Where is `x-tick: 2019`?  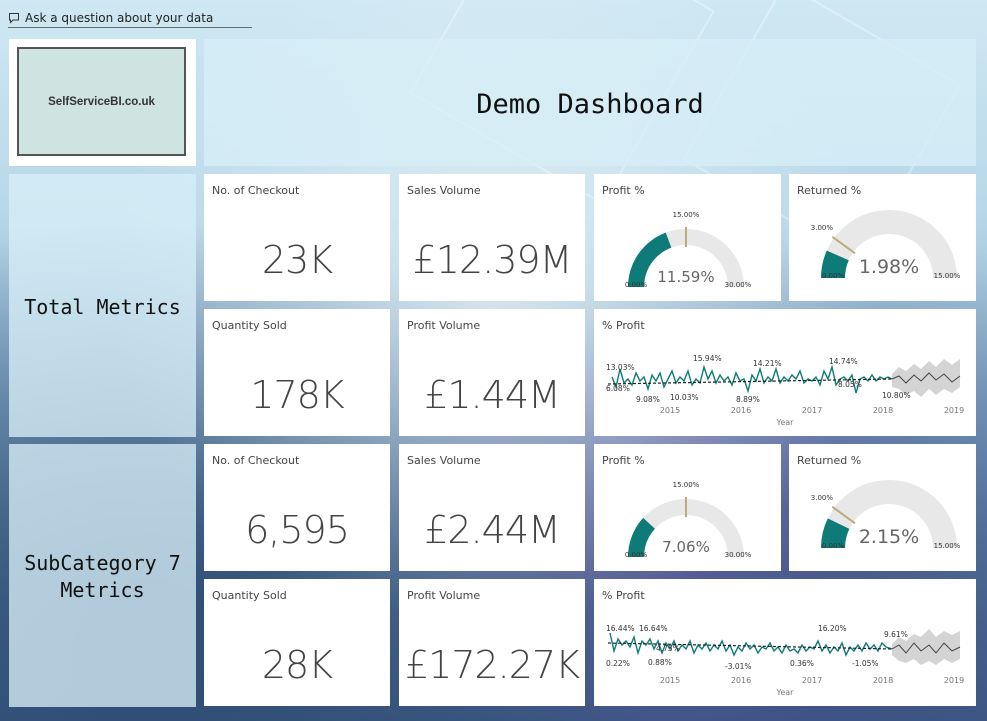
x-tick: 2019 is located at coordinates (954, 410).